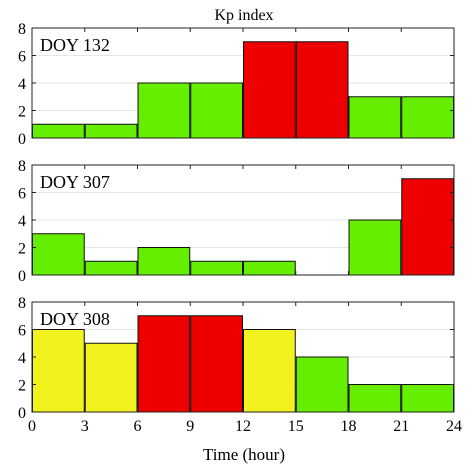 This screenshot has width=474, height=471. I want to click on x-tick-label: 15, so click(296, 426).